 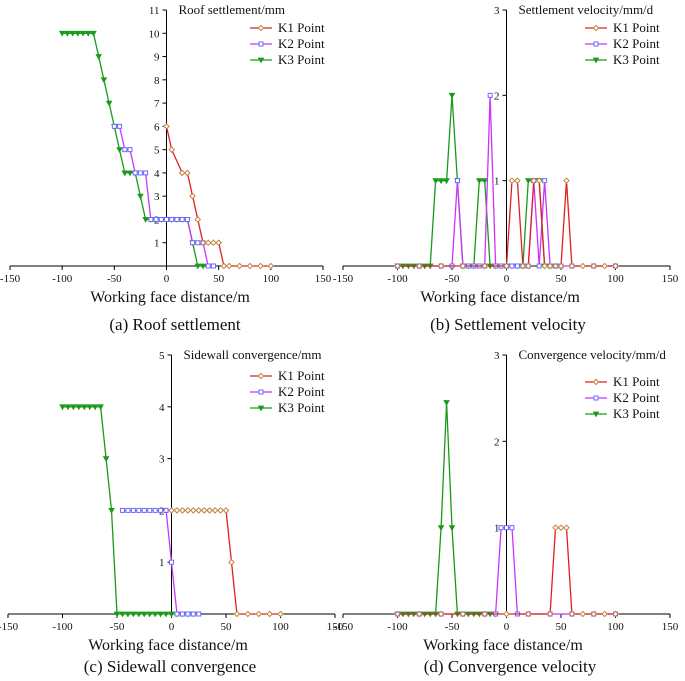 What do you see at coordinates (227, 627) in the screenshot?
I see `x-tick-label: 50` at bounding box center [227, 627].